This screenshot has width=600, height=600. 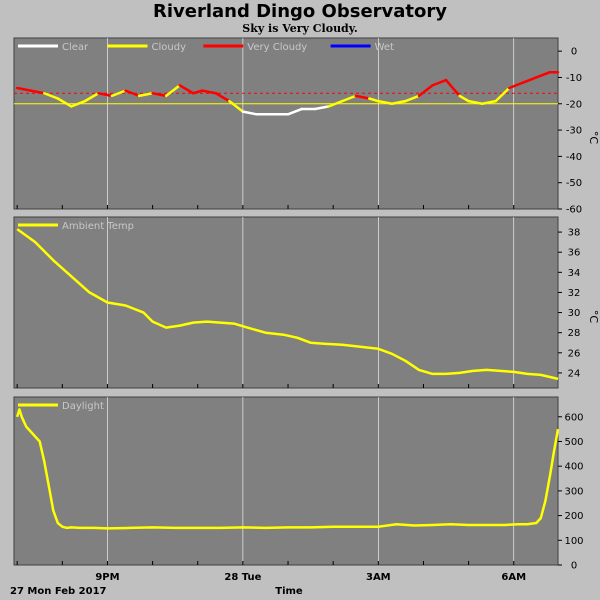 I want to click on y-tick-label: 34, so click(x=574, y=273).